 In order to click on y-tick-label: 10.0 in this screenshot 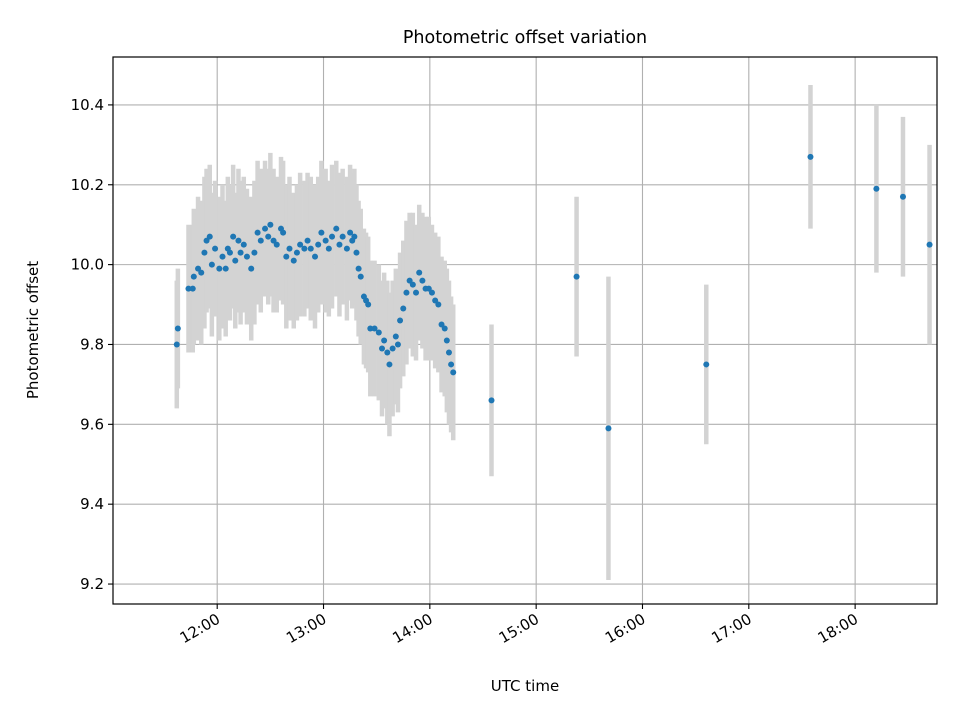, I will do `click(87, 265)`.